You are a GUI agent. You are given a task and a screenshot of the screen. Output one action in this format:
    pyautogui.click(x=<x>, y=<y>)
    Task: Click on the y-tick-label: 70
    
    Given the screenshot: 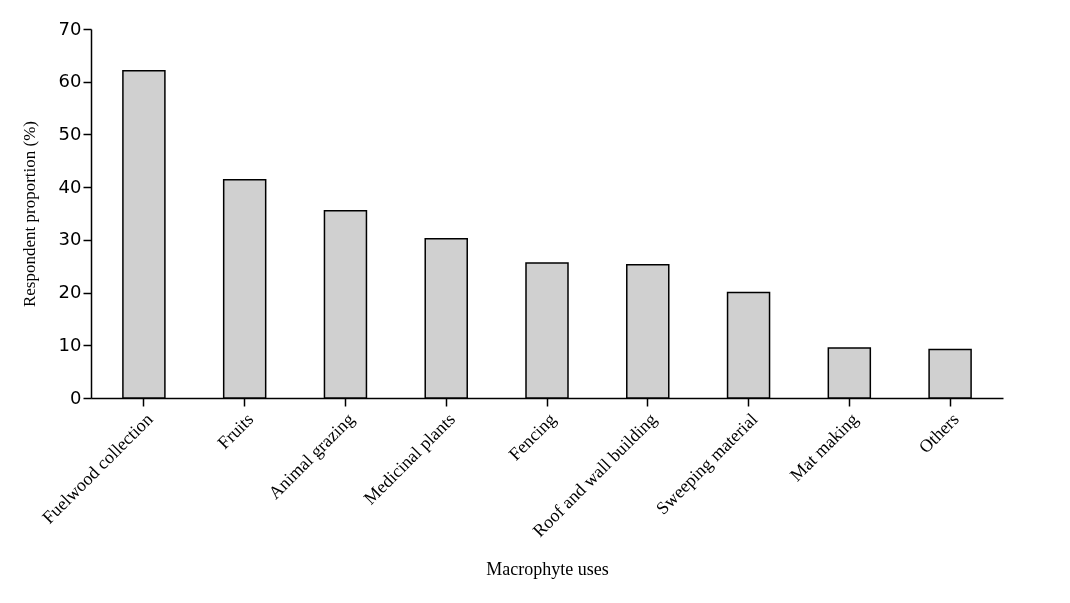 What is the action you would take?
    pyautogui.click(x=70, y=28)
    